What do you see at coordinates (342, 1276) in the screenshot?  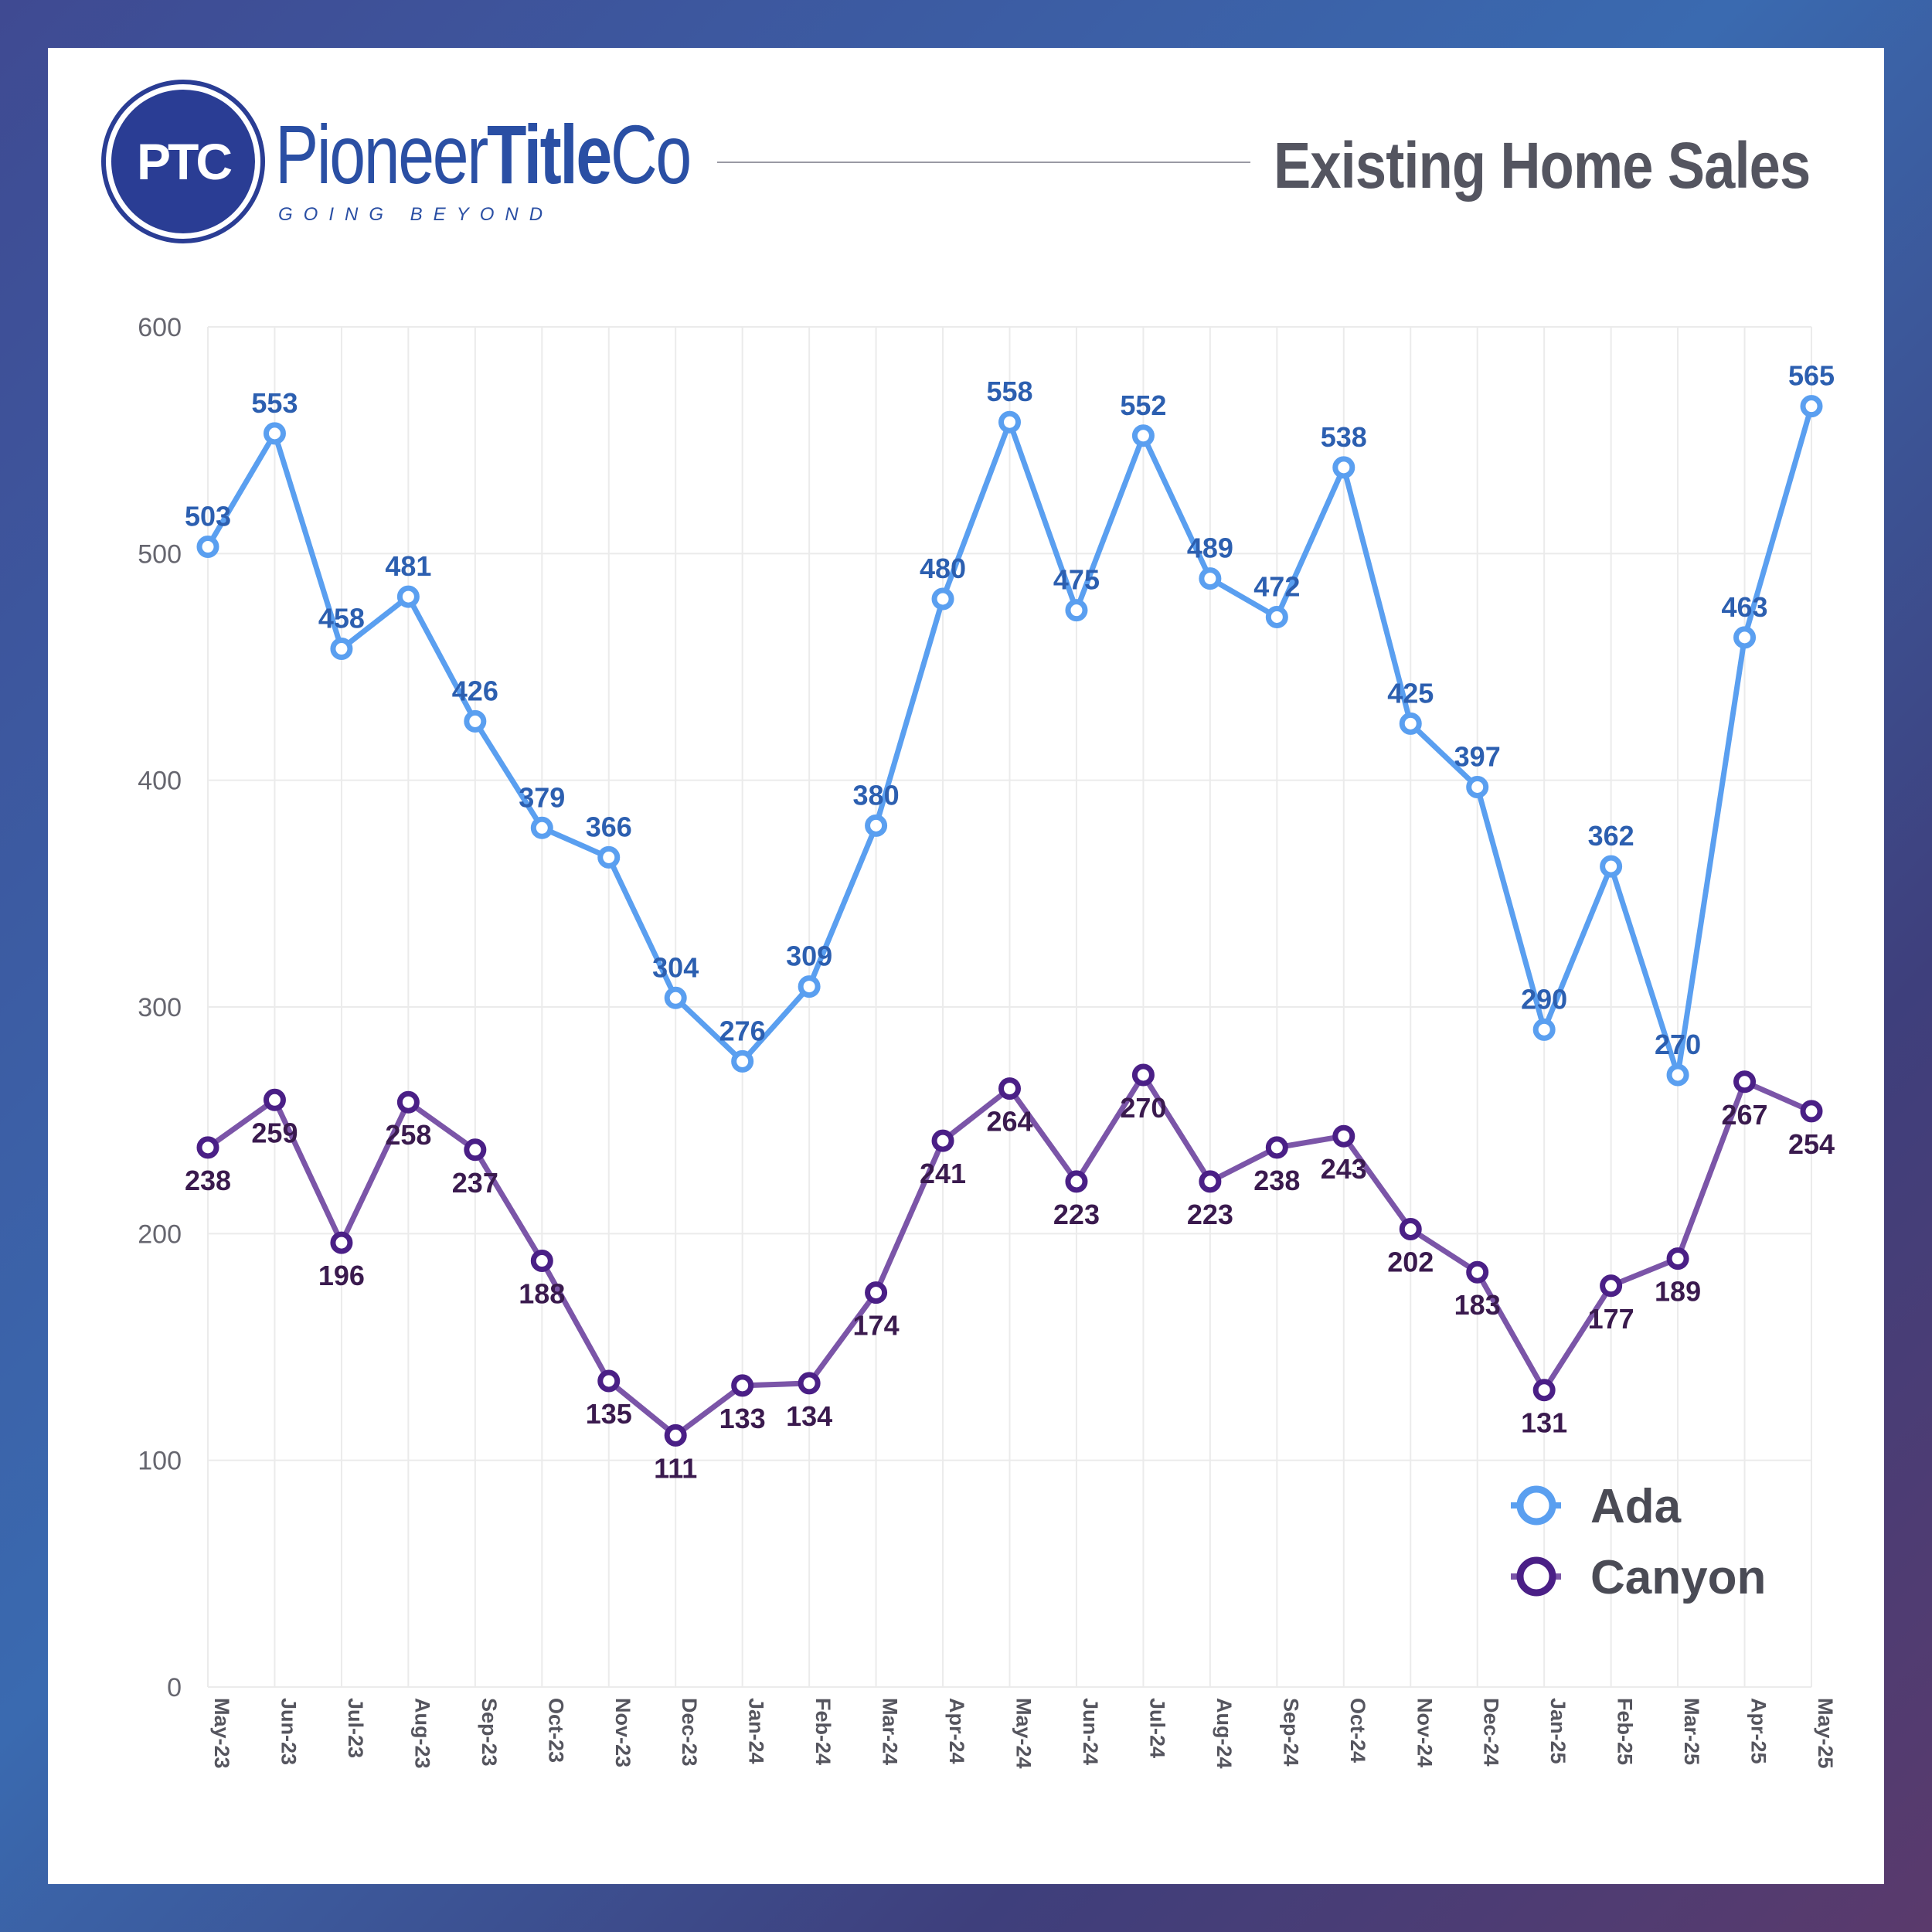 I see `data-label-canyon-Jul-23: 196` at bounding box center [342, 1276].